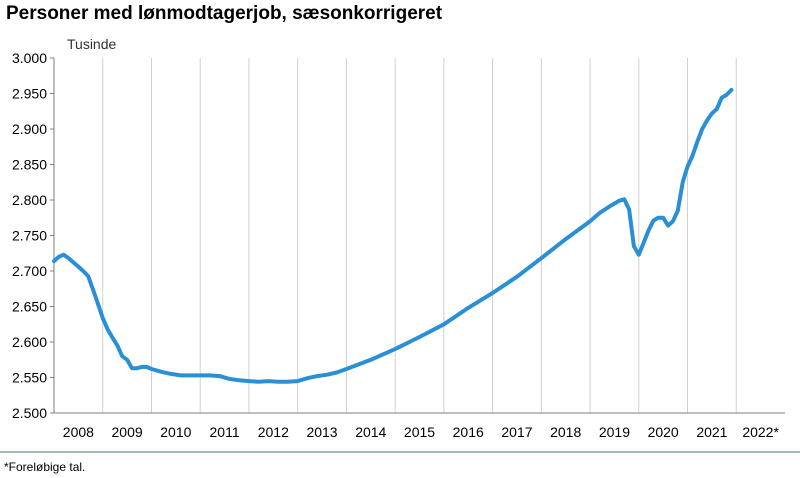 The height and width of the screenshot is (478, 800). Describe the element at coordinates (29, 413) in the screenshot. I see `y-tick-label: 2.500` at that location.